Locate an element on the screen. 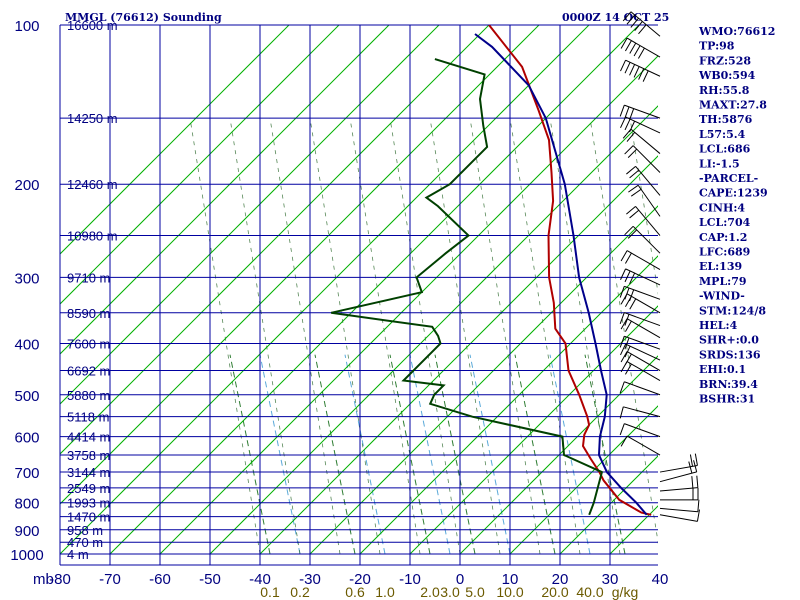 Image resolution: width=800 pixels, height=600 pixels. pressure-tick-label: 1000 is located at coordinates (26, 555).